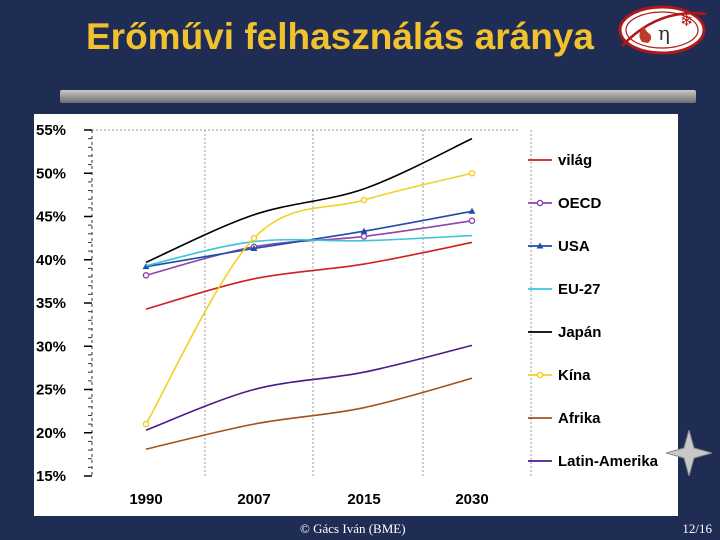 This screenshot has width=720, height=540. I want to click on x-tick-label: 1990, so click(145, 499).